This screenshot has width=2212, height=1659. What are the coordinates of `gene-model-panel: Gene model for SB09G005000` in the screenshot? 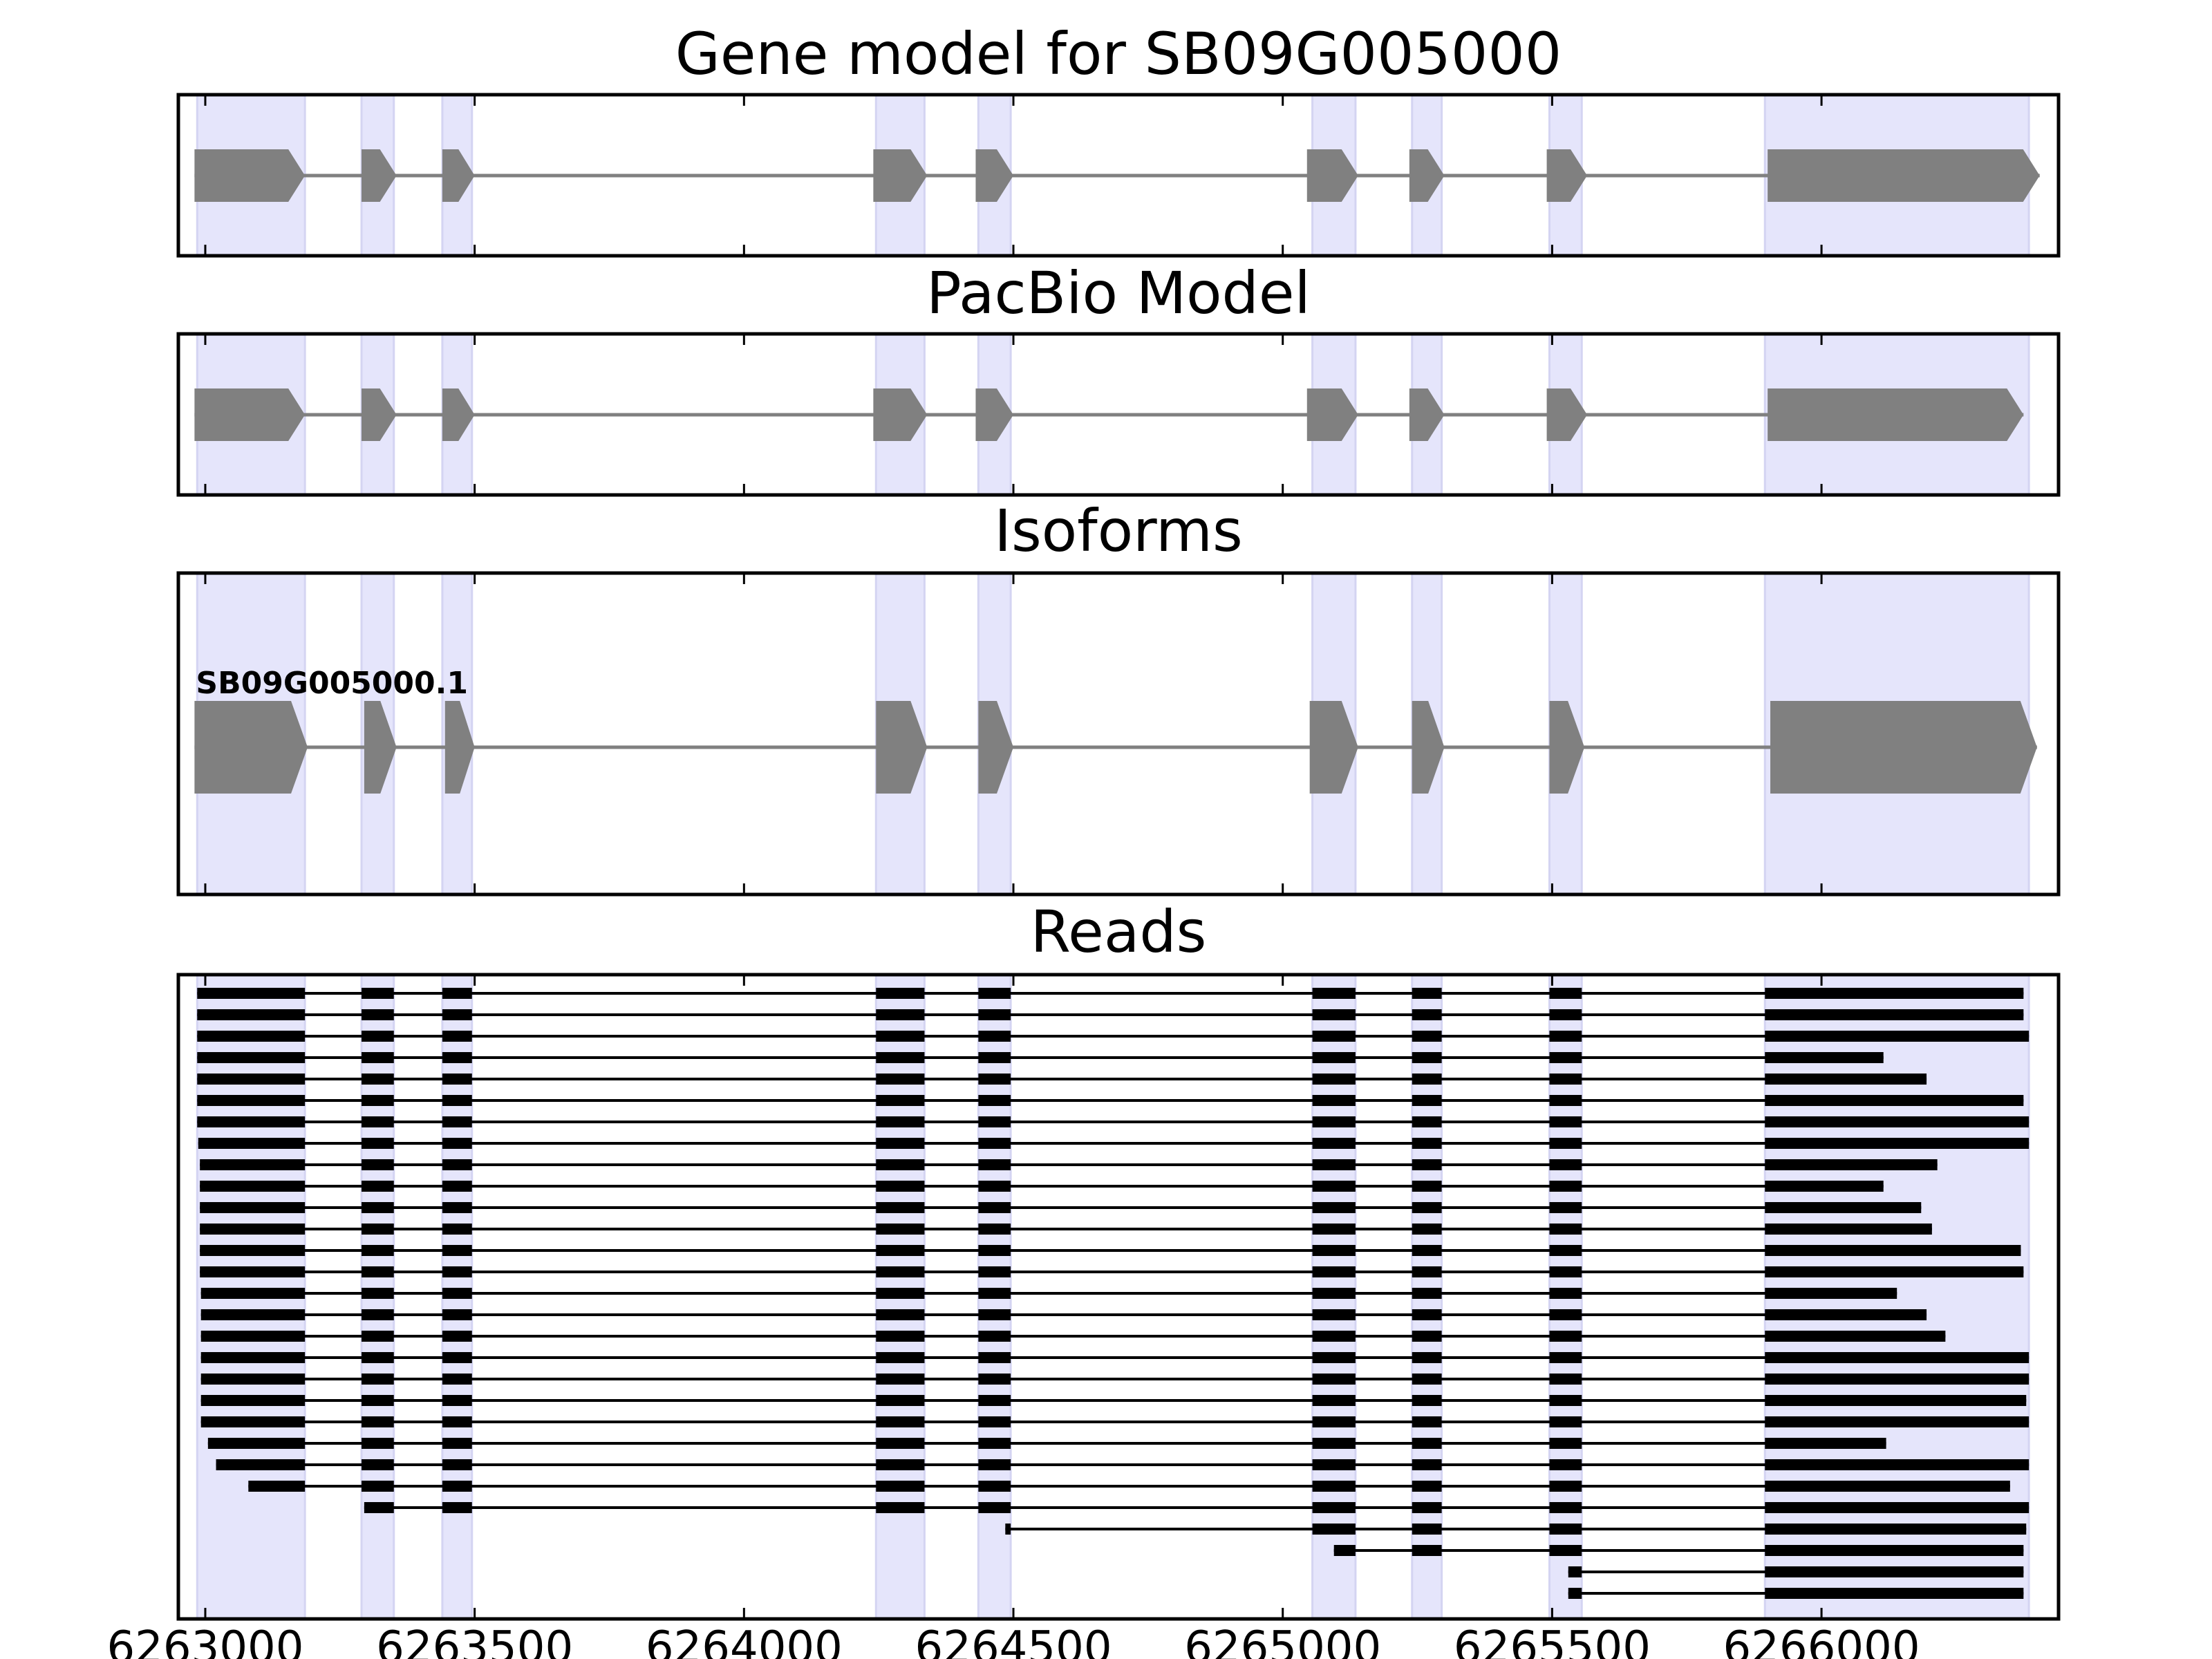 It's located at (1118, 139).